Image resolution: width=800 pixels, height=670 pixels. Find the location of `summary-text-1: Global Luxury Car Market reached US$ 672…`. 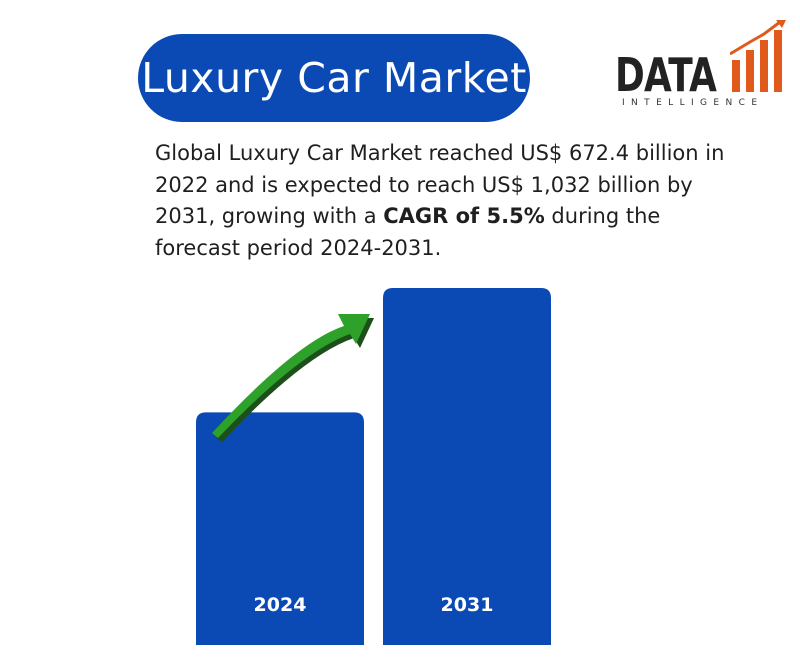

summary-text-1: Global Luxury Car Market reached US$ 672… is located at coordinates (440, 184).